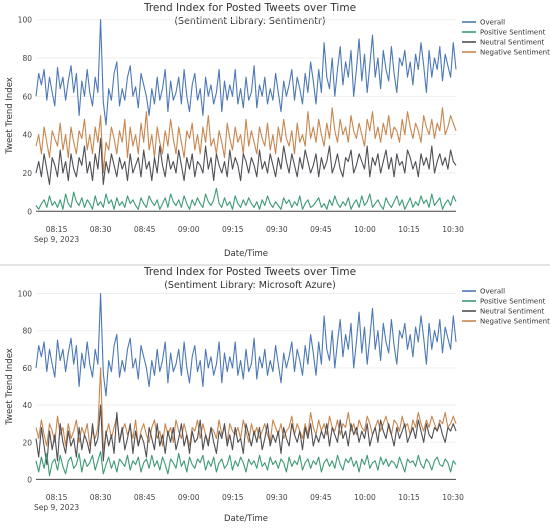 The width and height of the screenshot is (550, 528). Describe the element at coordinates (249, 21) in the screenshot. I see `chart-subtitle: (Sentiment Library: Sentimentr)` at that location.